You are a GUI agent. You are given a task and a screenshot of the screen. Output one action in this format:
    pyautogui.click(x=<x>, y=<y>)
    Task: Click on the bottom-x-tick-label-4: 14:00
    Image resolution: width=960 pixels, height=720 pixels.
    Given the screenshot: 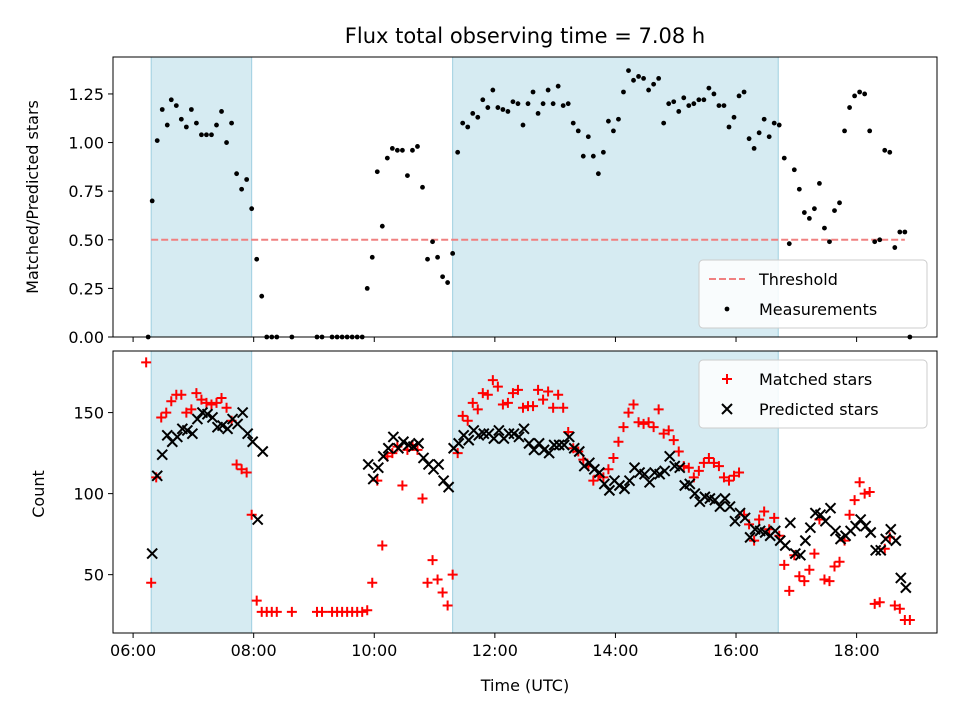 What is the action you would take?
    pyautogui.click(x=615, y=650)
    